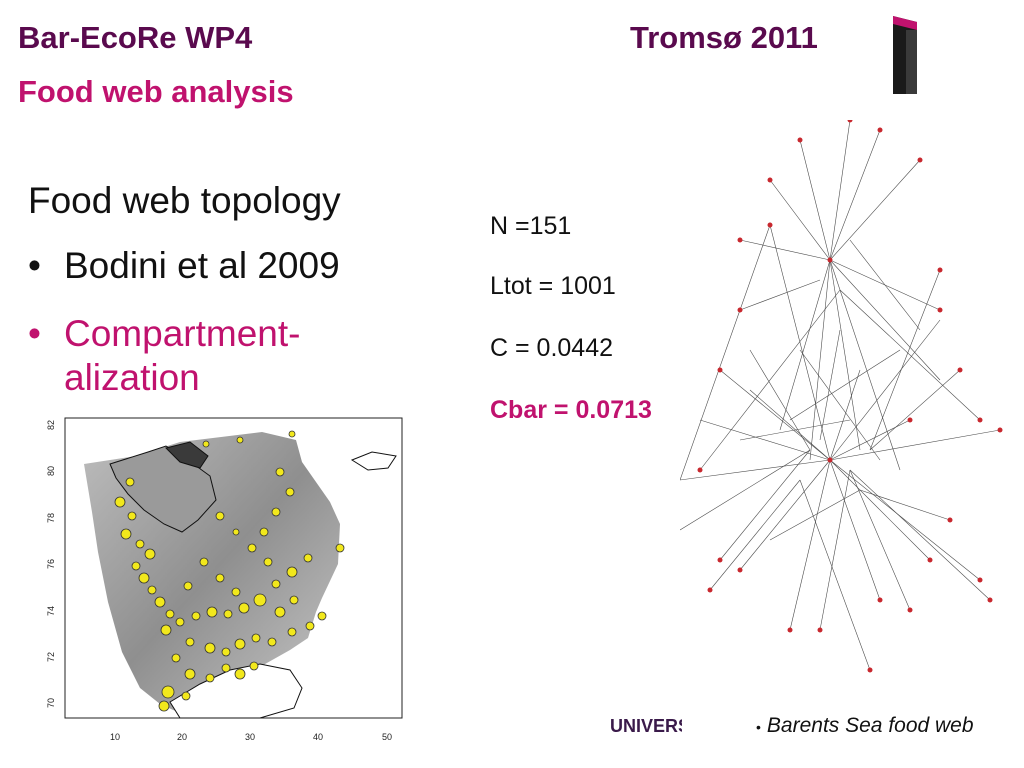 This screenshot has width=1024, height=768. Describe the element at coordinates (318, 737) in the screenshot. I see `x-tick: 40` at that location.